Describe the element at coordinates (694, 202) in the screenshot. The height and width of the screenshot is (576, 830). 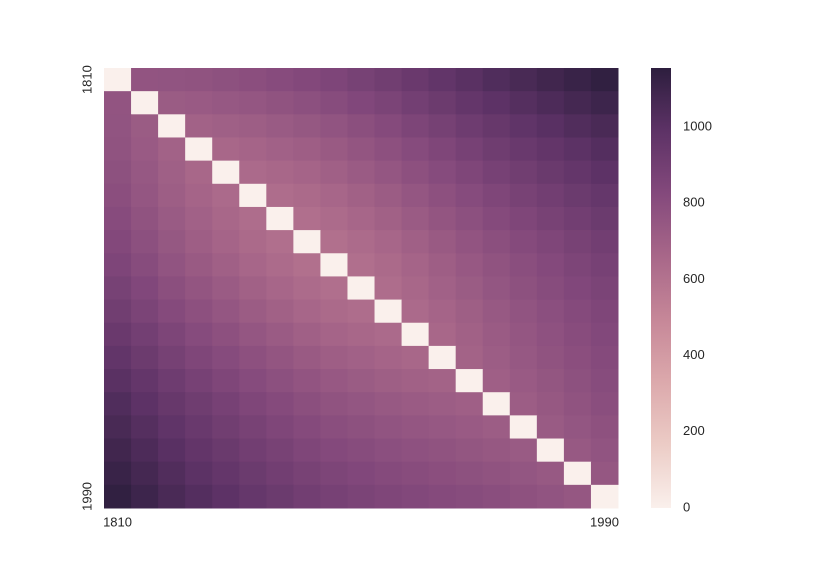
I see `colorbar-tick-label: 800` at that location.